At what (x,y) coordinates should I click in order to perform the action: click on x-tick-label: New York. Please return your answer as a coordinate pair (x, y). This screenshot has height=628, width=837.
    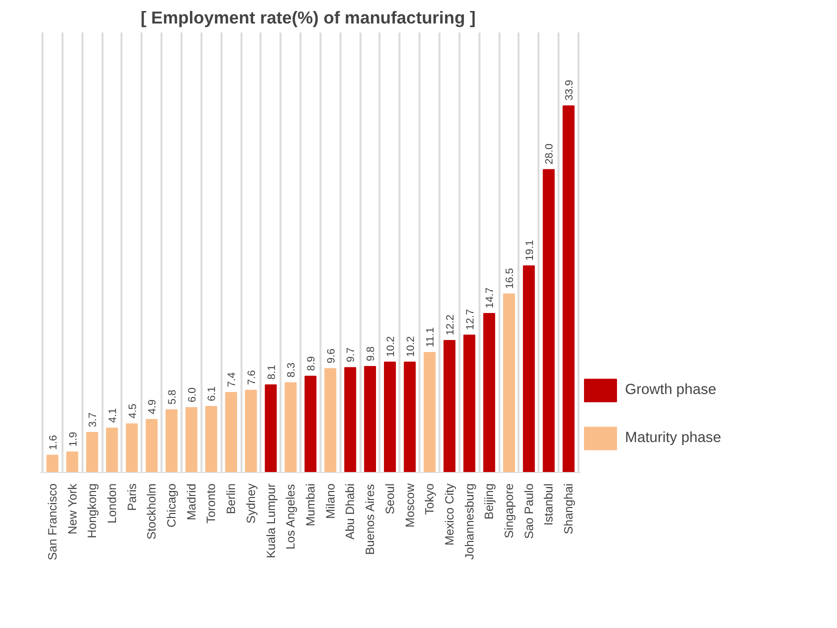
    Looking at the image, I should click on (72, 508).